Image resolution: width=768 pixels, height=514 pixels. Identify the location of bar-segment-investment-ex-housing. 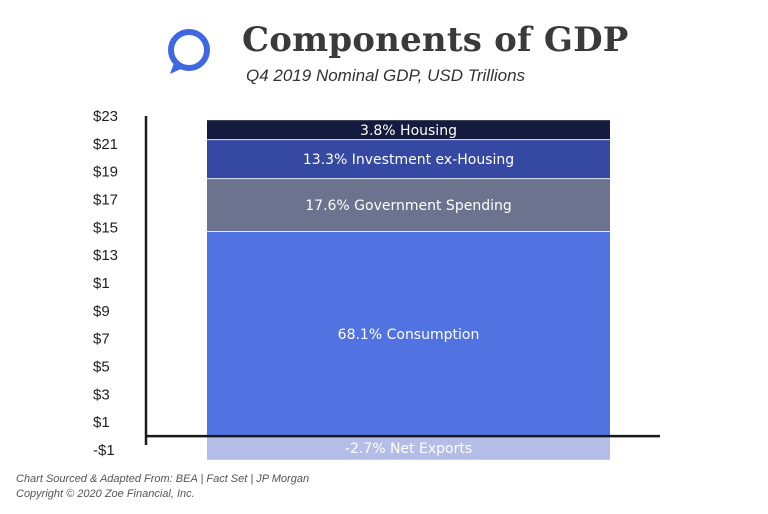
(408, 159).